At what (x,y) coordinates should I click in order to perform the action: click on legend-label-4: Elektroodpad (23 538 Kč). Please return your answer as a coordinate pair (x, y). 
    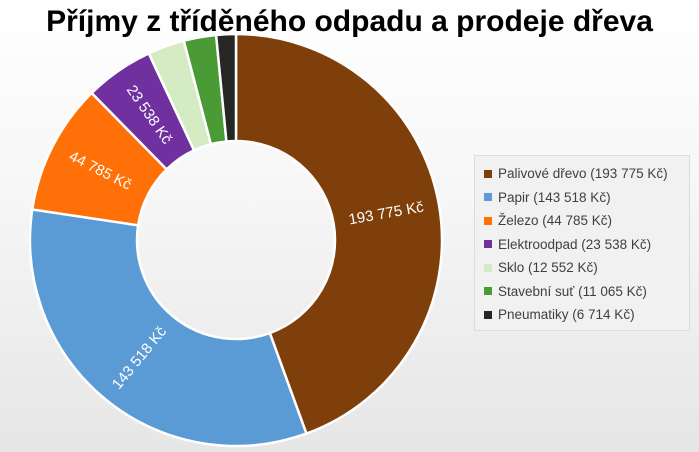
    Looking at the image, I should click on (575, 244).